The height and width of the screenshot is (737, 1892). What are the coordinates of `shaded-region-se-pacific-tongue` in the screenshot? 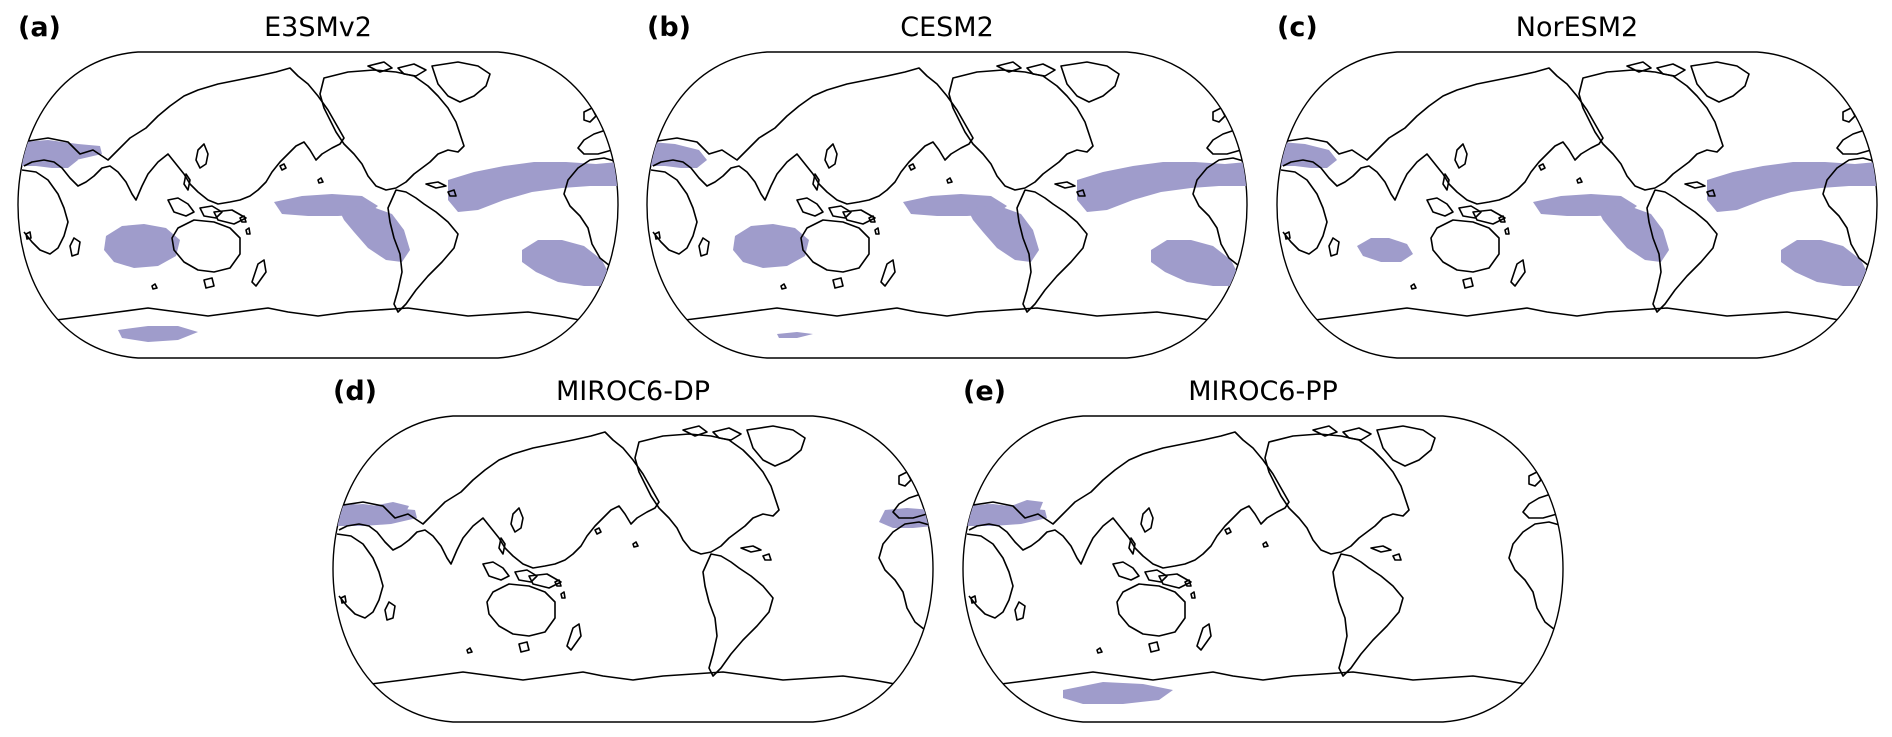 It's located at (1003, 234).